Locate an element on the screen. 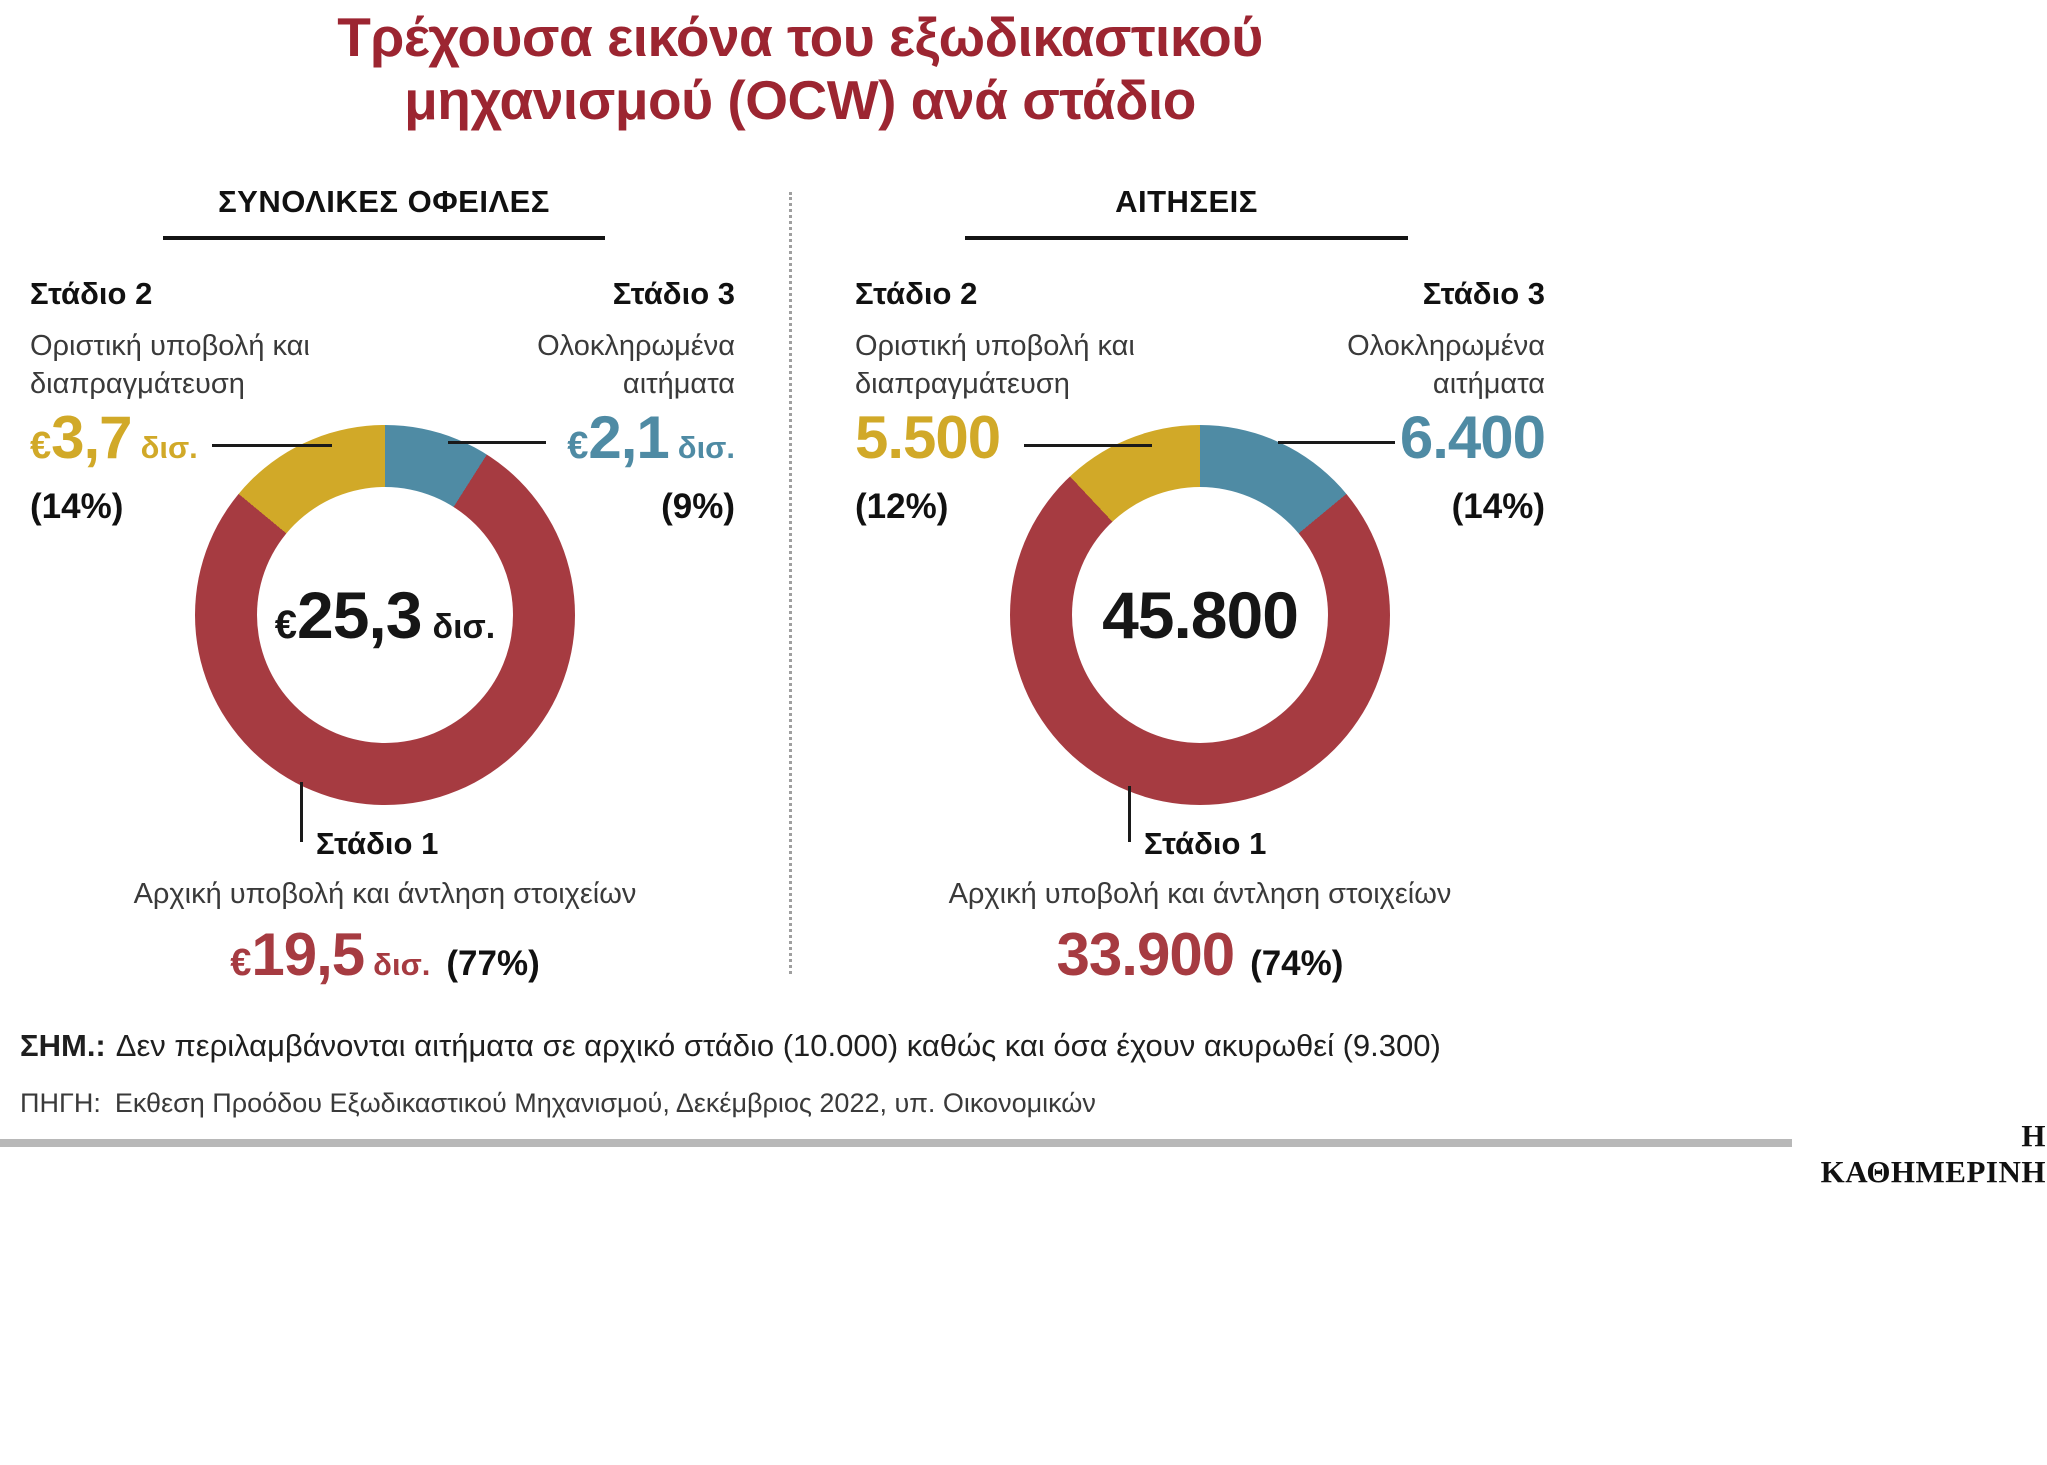 Image resolution: width=2047 pixels, height=1465 pixels. left-stage3-pct: (9%) is located at coordinates (698, 506).